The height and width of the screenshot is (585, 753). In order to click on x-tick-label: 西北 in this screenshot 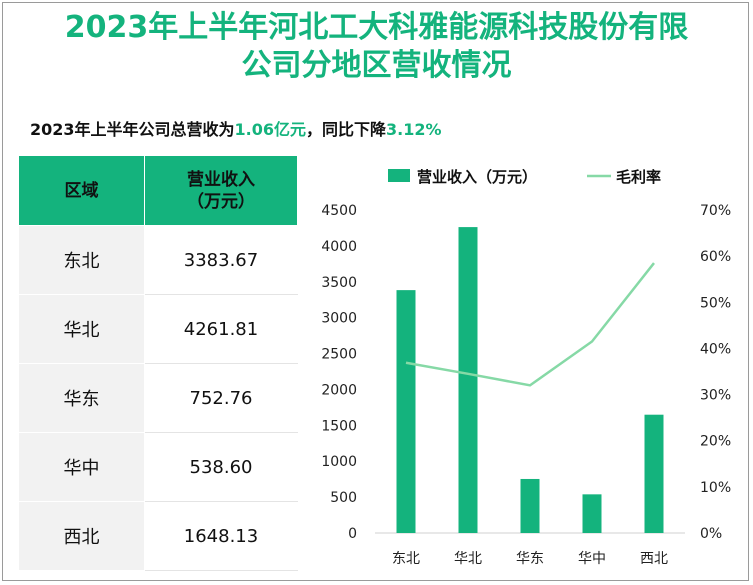, I will do `click(654, 559)`.